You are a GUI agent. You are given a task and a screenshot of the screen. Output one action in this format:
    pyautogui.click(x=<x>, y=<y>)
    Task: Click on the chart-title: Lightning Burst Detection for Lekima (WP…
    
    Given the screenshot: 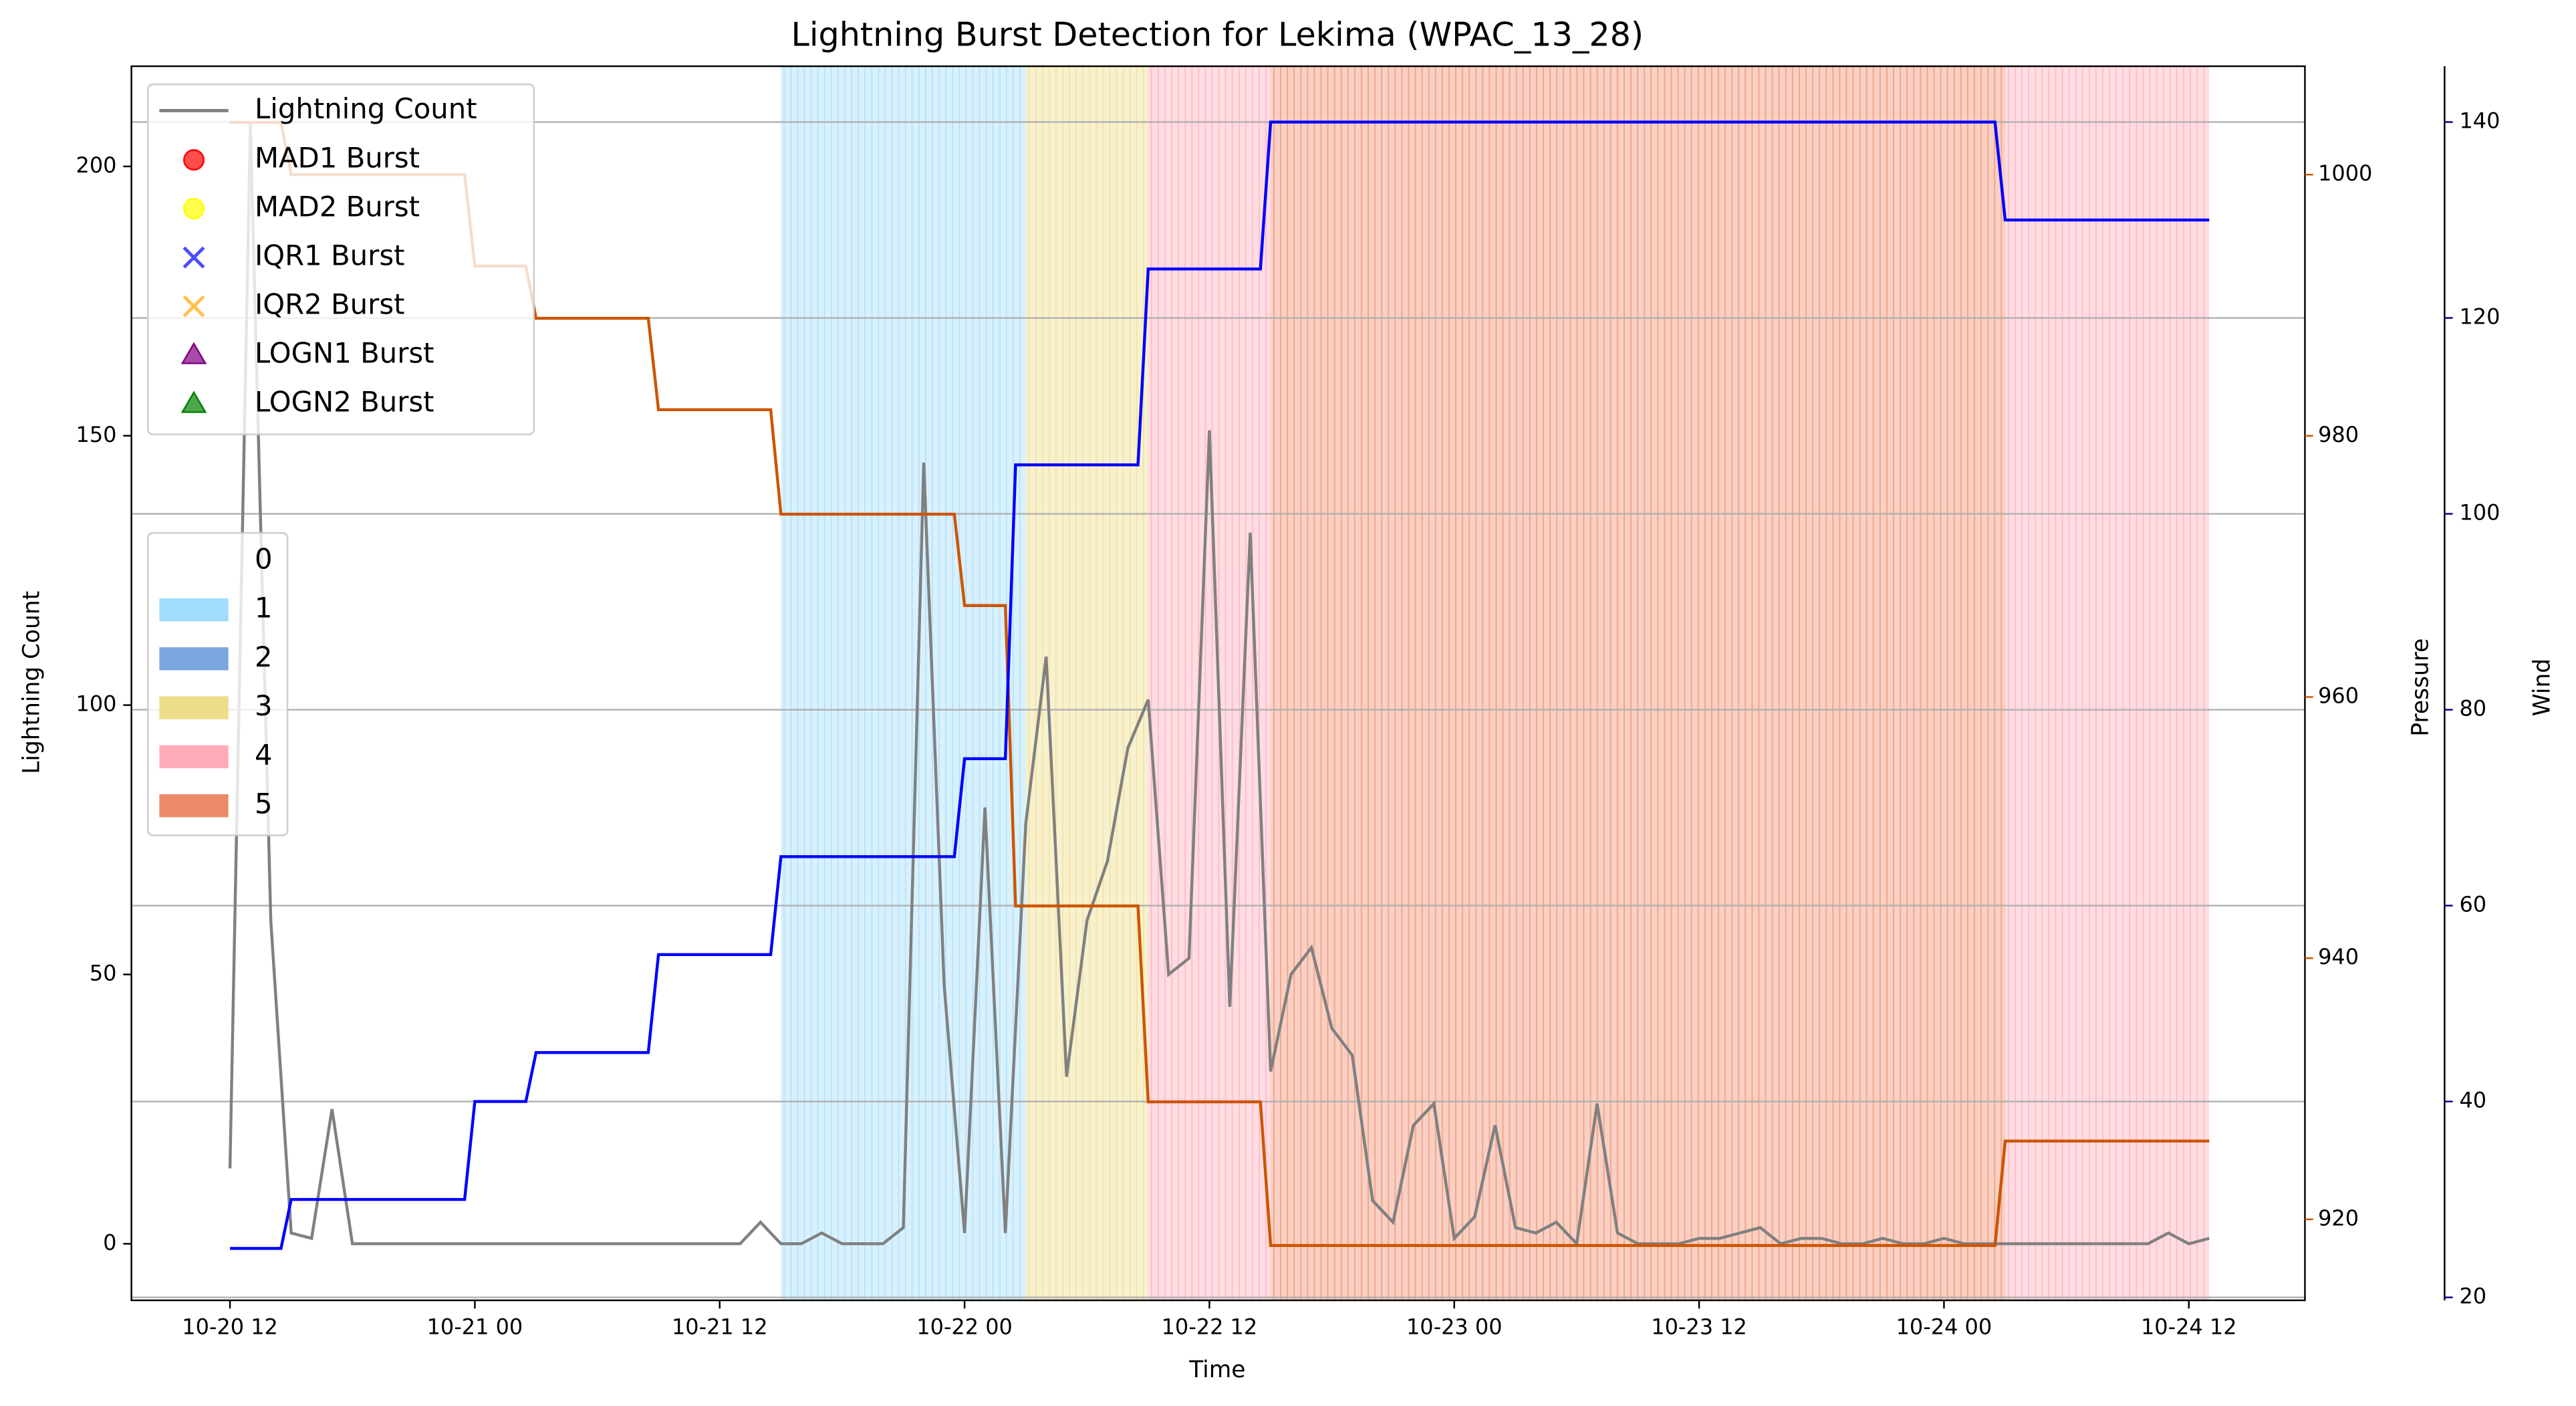 What is the action you would take?
    pyautogui.click(x=1217, y=34)
    